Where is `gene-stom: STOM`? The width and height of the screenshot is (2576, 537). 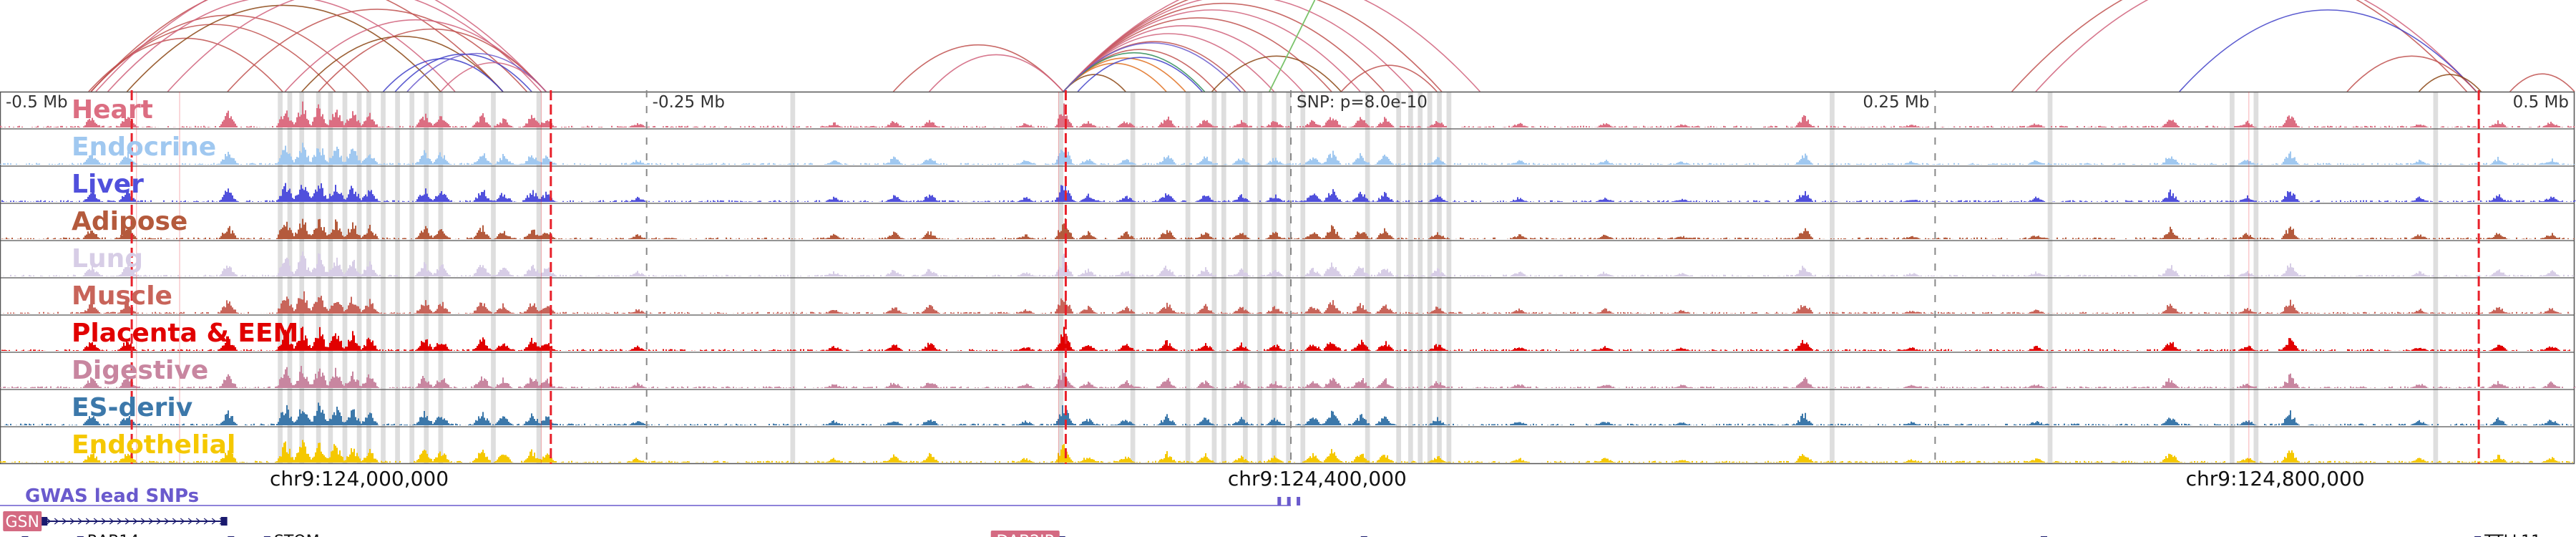
gene-stom: STOM is located at coordinates (274, 535).